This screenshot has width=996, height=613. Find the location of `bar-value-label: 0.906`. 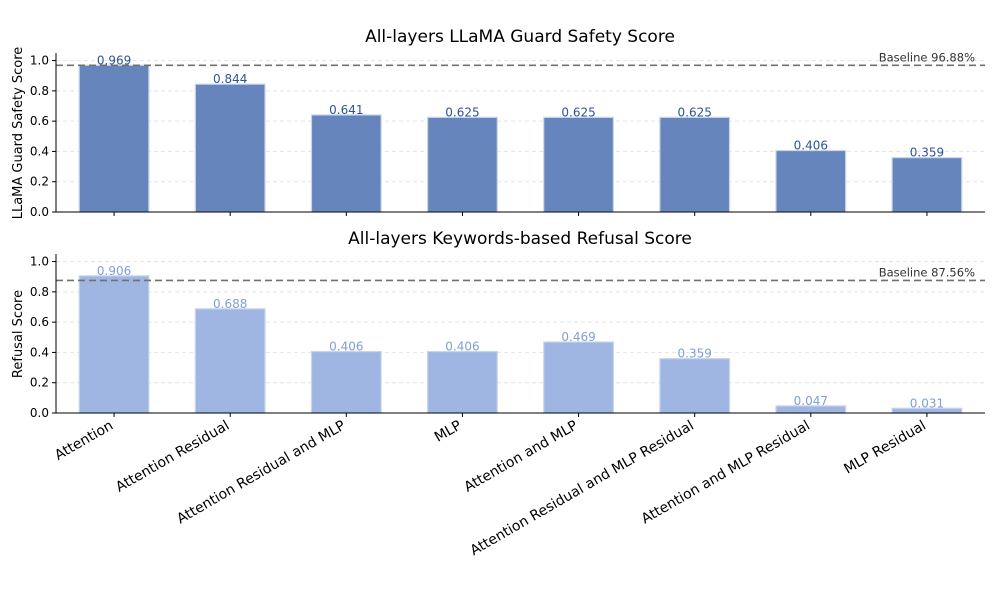

bar-value-label: 0.906 is located at coordinates (114, 271).